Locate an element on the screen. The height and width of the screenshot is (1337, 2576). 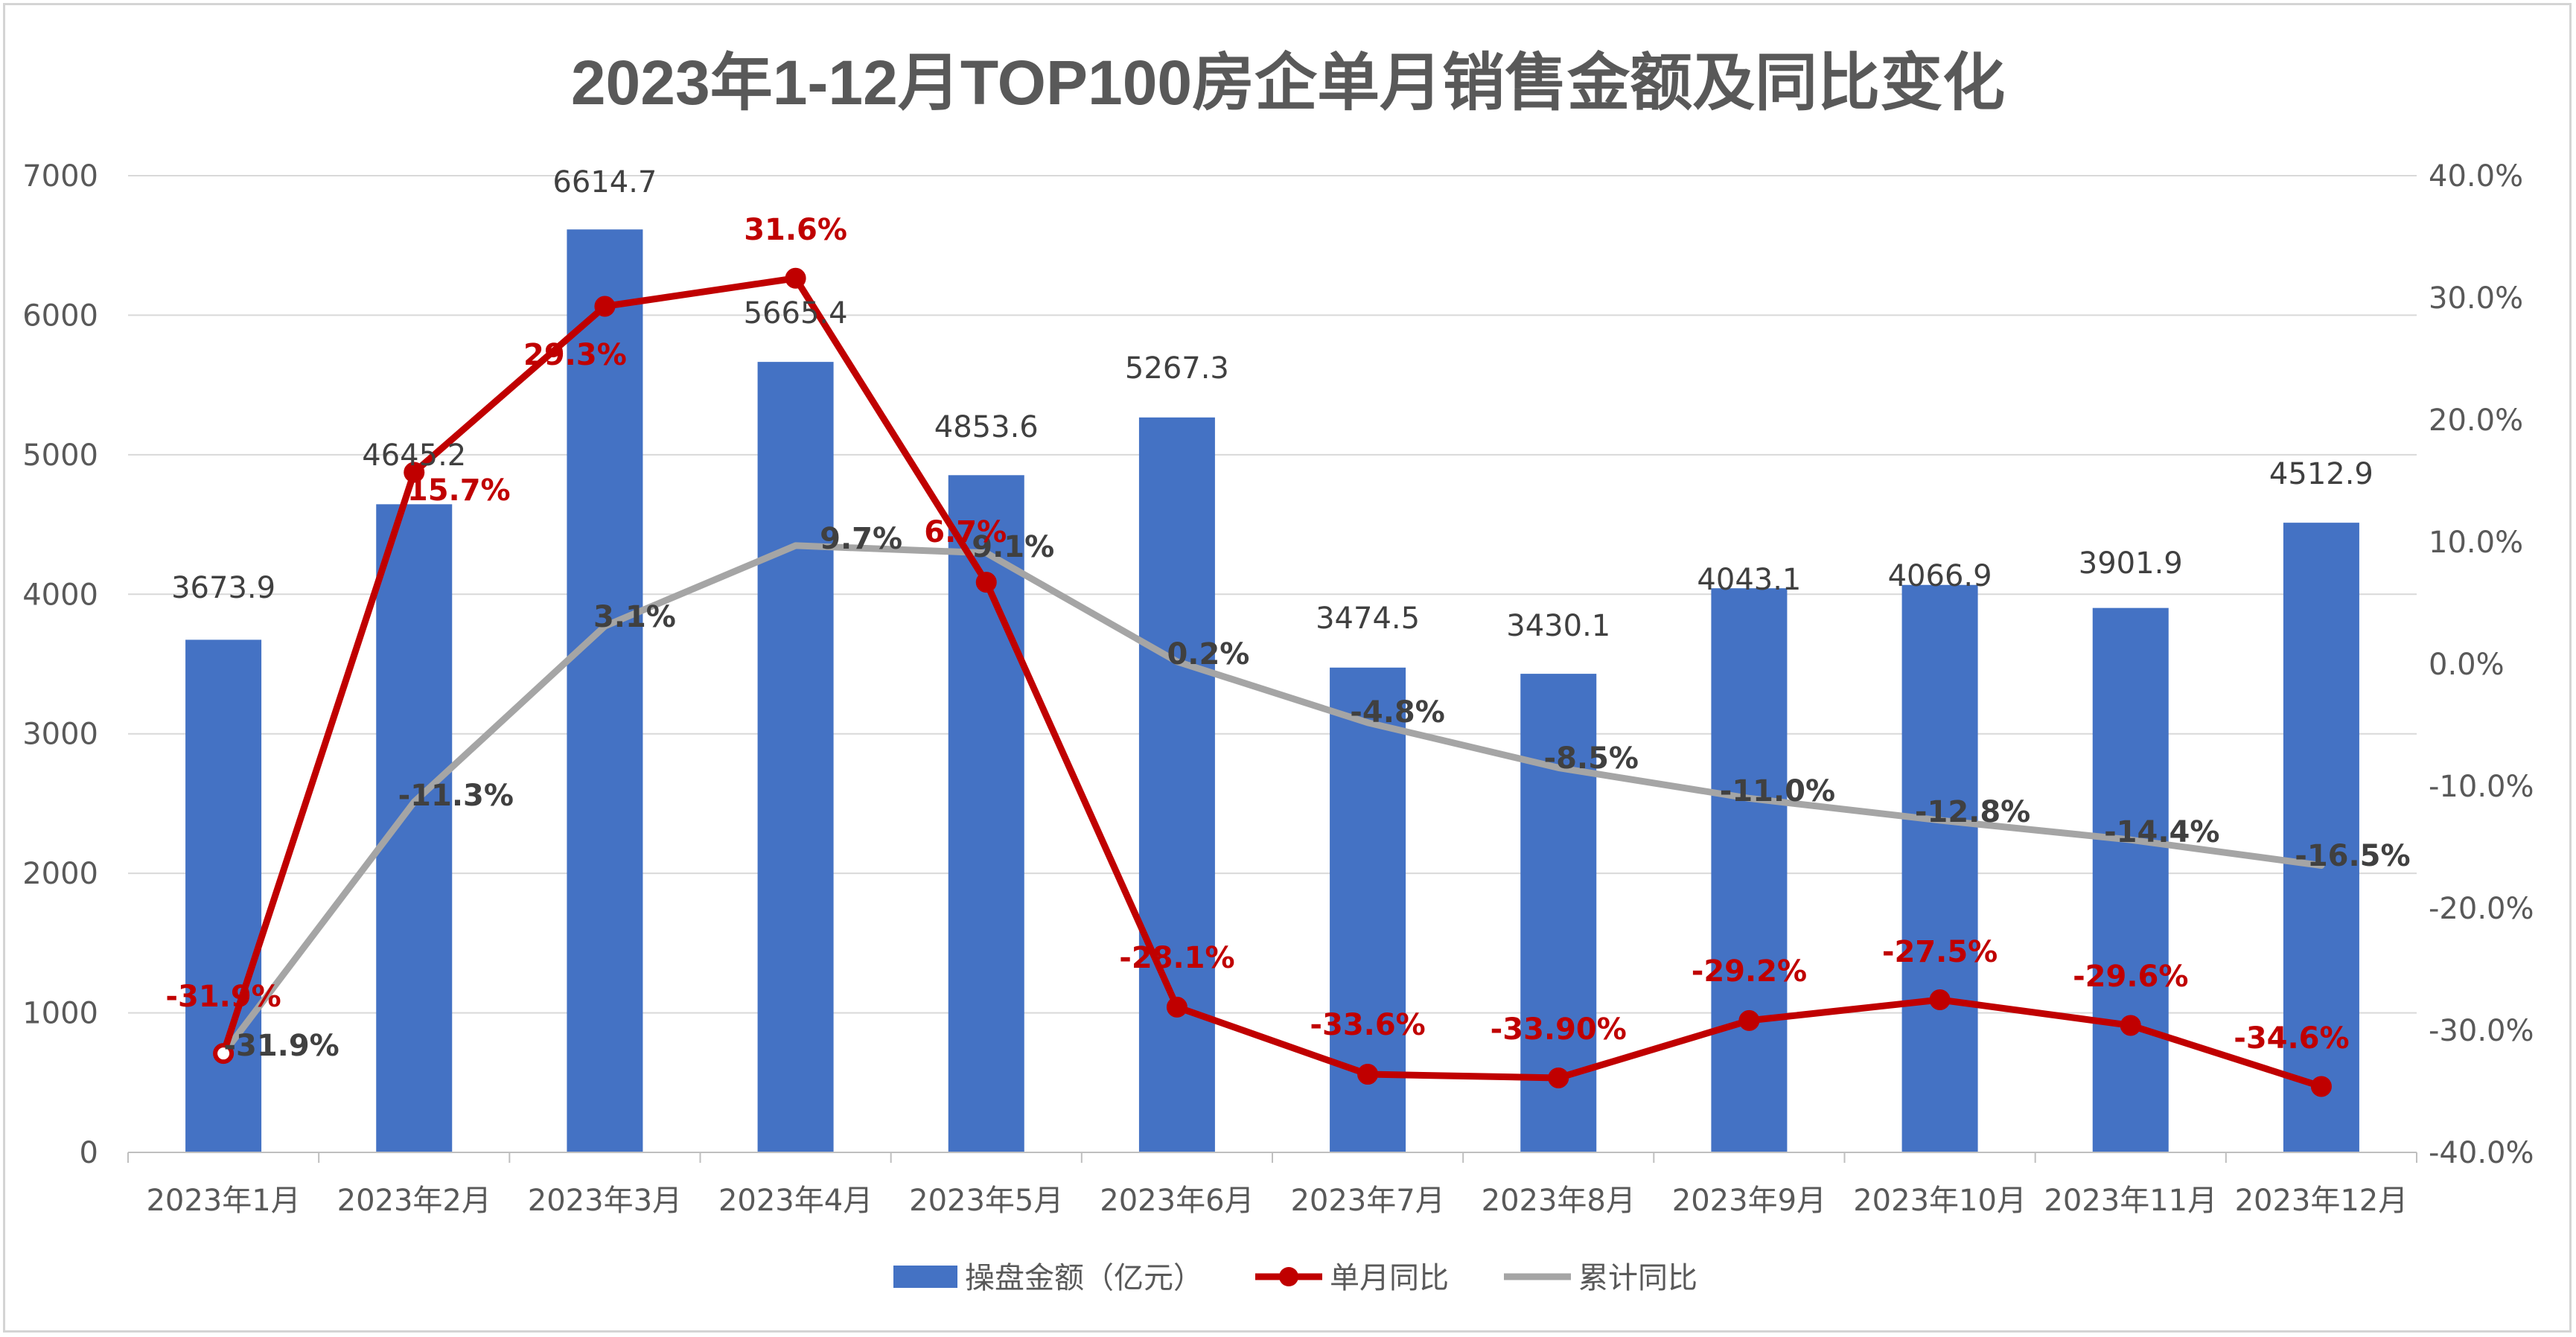
monthly-yoy-label: 29.3% is located at coordinates (575, 355).